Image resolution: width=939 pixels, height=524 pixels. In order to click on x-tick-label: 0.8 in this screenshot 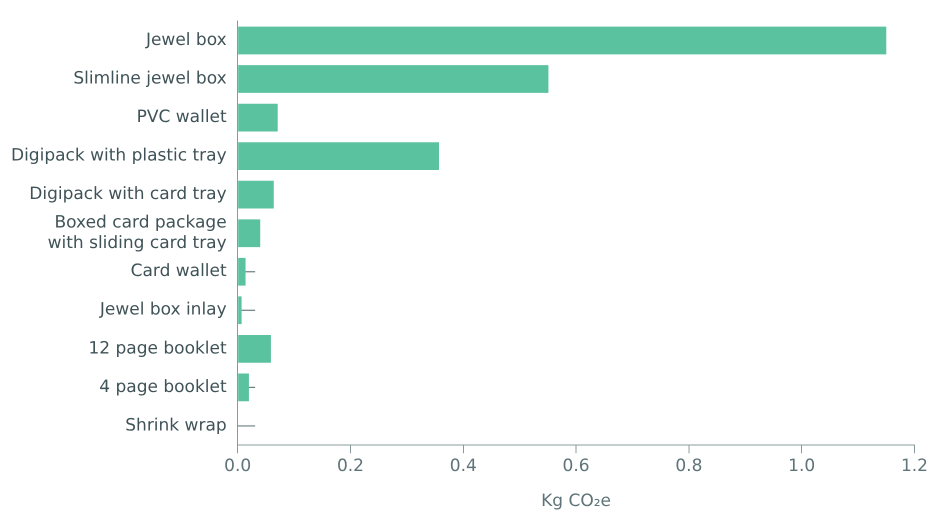, I will do `click(688, 466)`.